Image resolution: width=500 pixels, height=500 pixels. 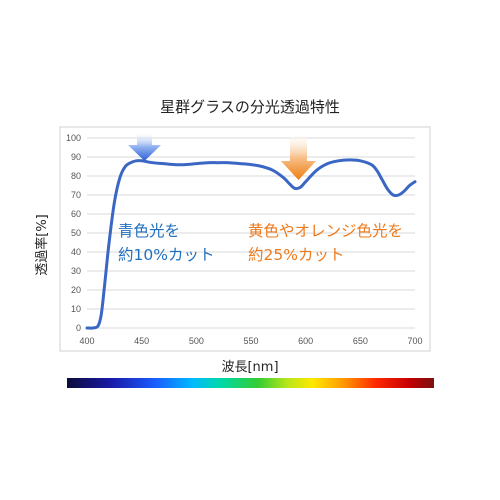 What do you see at coordinates (250, 107) in the screenshot?
I see `chart-title: 星群グラスの分光透過特性` at bounding box center [250, 107].